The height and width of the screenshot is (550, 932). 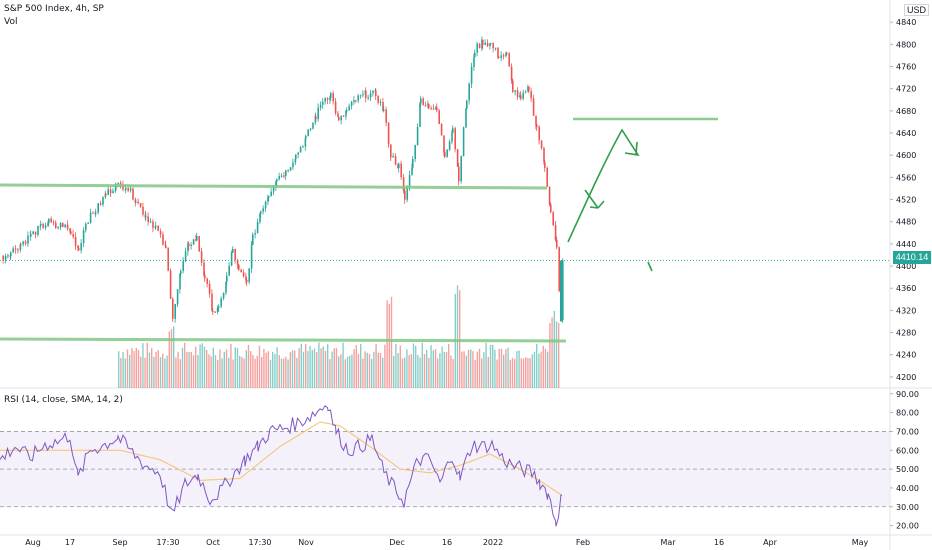 I want to click on support-line-lower, so click(x=283, y=340).